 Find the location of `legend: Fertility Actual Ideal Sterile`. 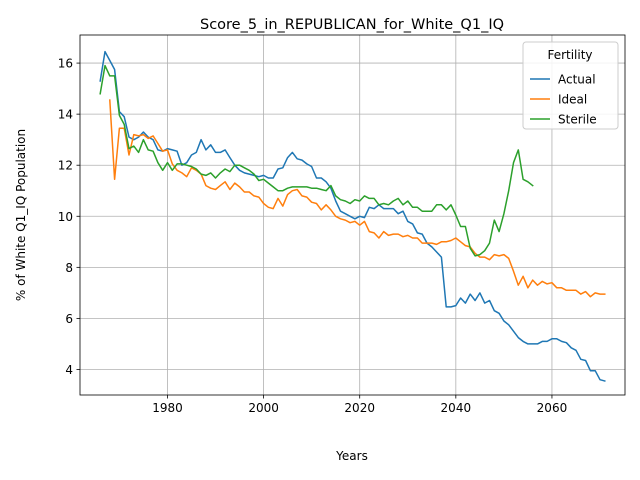

legend: Fertility Actual Ideal Sterile is located at coordinates (570, 85).